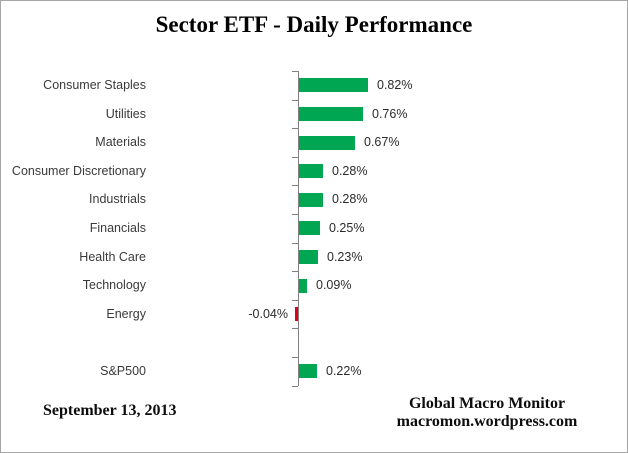 Image resolution: width=628 pixels, height=453 pixels. I want to click on footer-source-url: macromon.wordpress.com, so click(487, 421).